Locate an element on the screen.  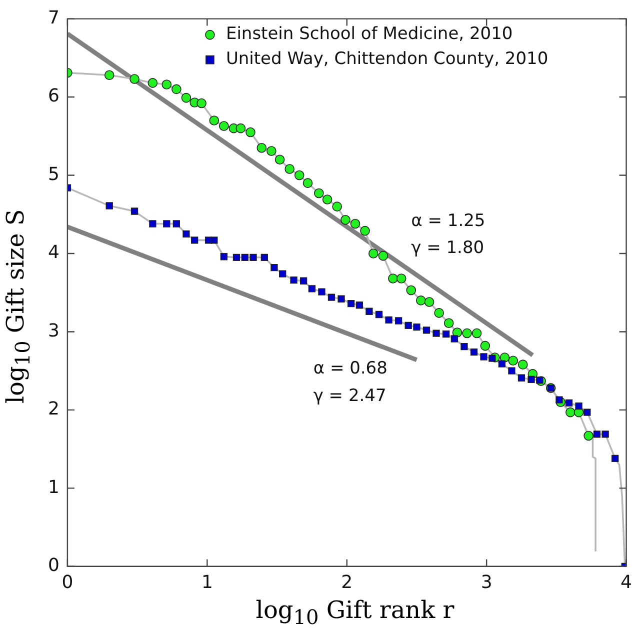
y-tick-label: 5 is located at coordinates (54, 174).